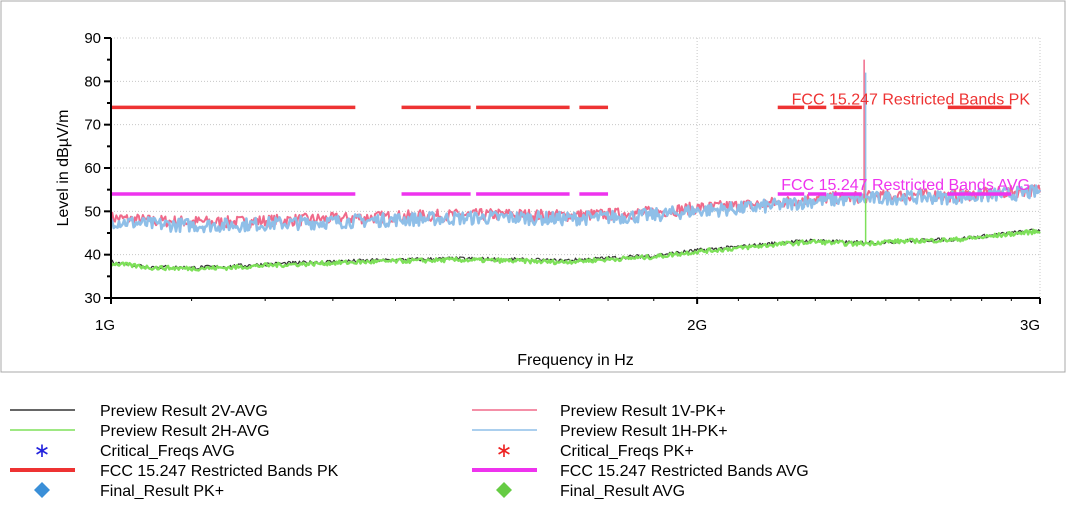 The image size is (1067, 515). Describe the element at coordinates (622, 491) in the screenshot. I see `legend-label: Final_Result AVG` at that location.